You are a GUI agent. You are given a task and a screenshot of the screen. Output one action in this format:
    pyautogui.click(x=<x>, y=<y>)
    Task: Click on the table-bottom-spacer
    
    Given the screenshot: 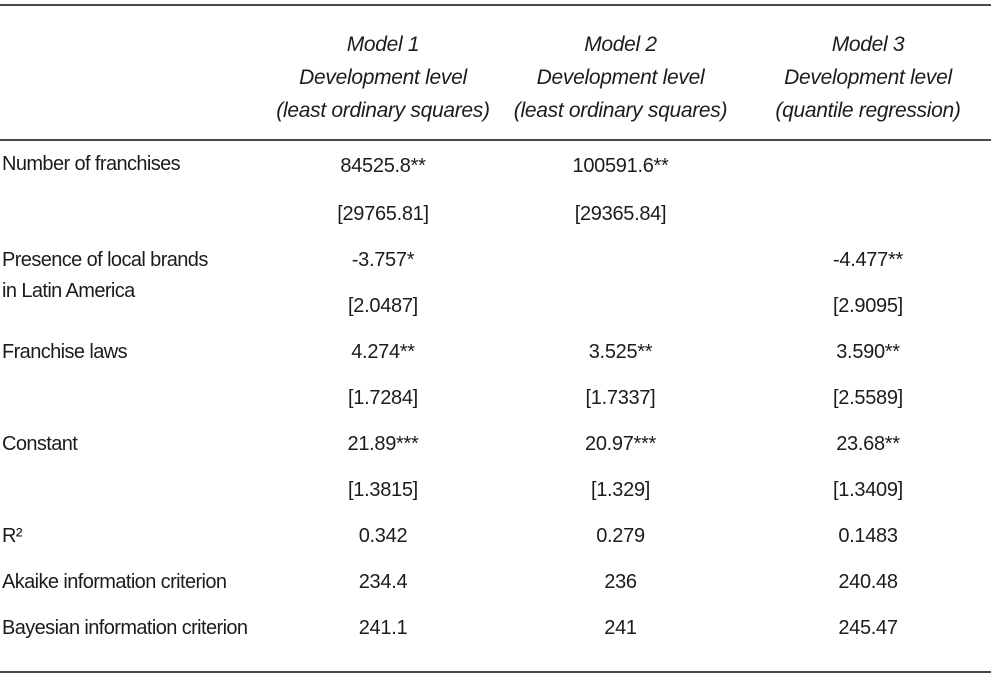 What is the action you would take?
    pyautogui.click(x=495, y=661)
    